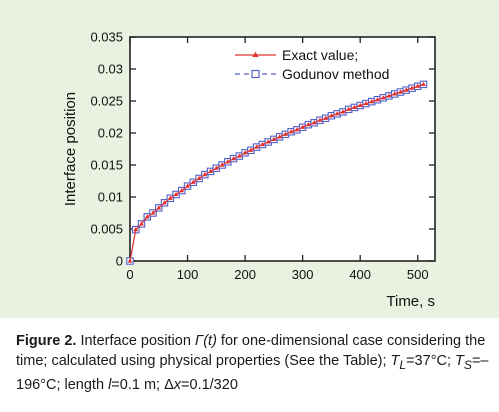  Describe the element at coordinates (129, 274) in the screenshot. I see `x-tick-label: 0` at that location.